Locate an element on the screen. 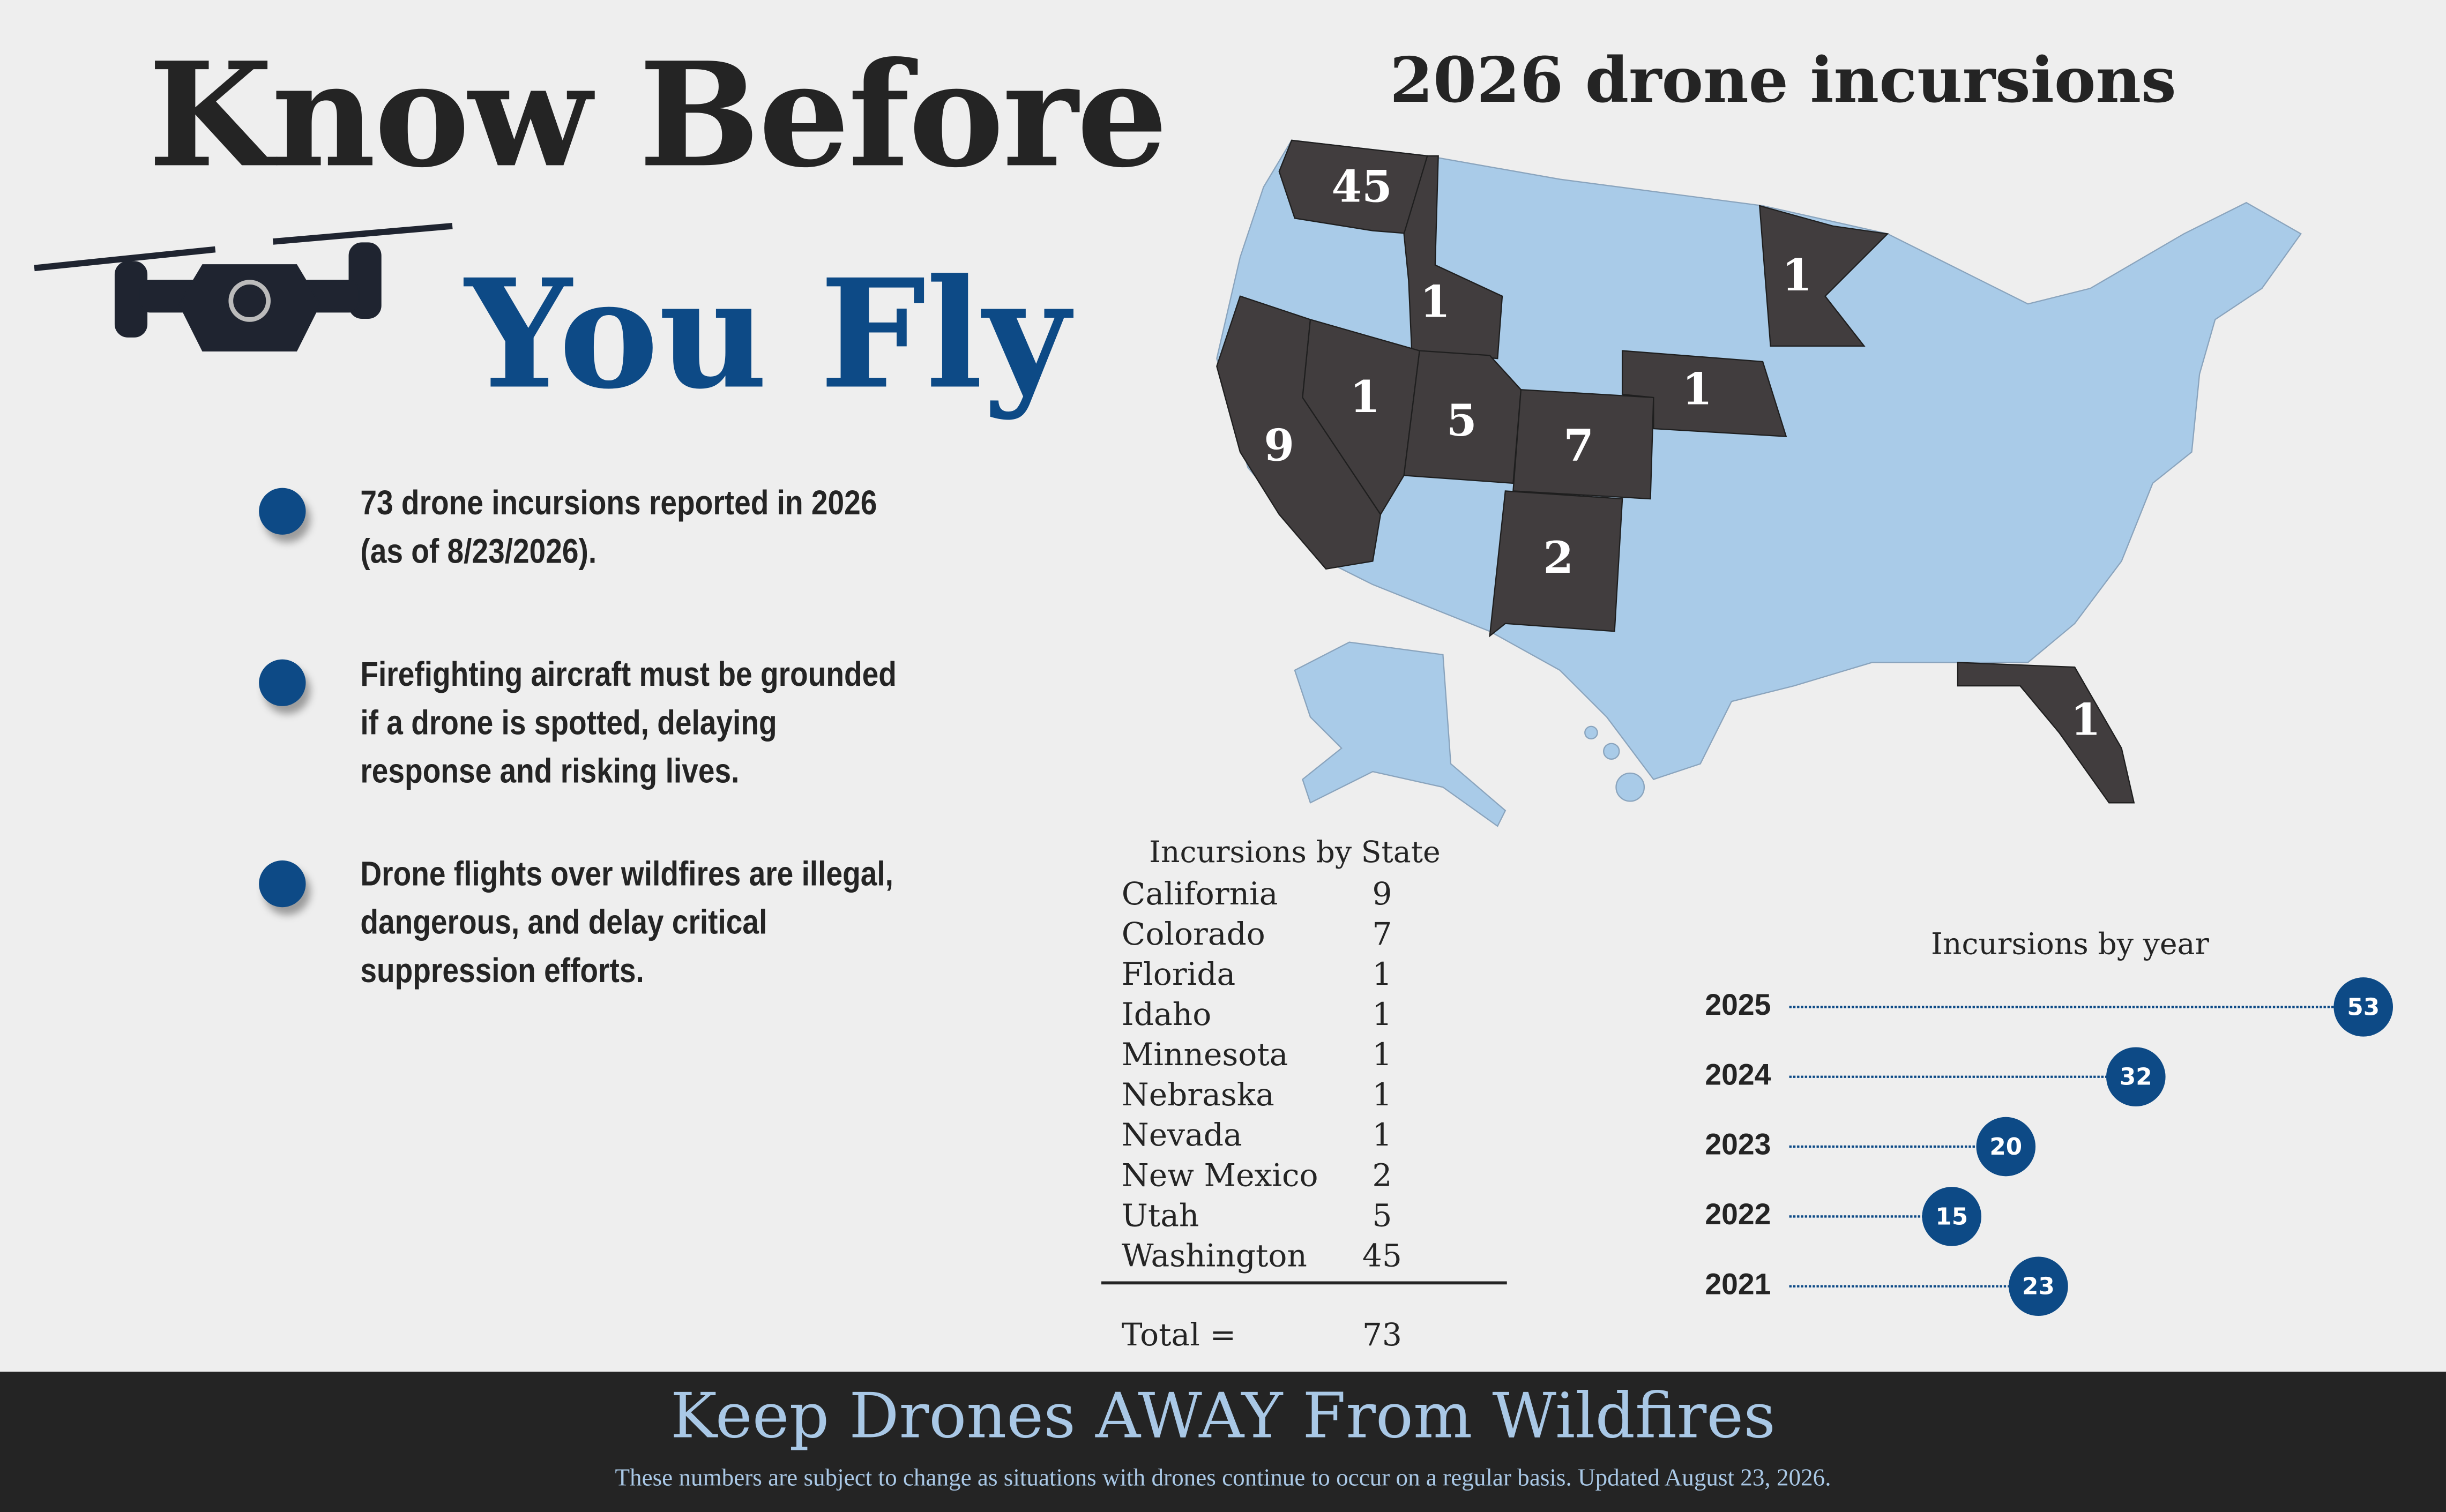 Image resolution: width=2446 pixels, height=1512 pixels. footer-title: Keep Drones AWAY From Wildfires is located at coordinates (1223, 1417).